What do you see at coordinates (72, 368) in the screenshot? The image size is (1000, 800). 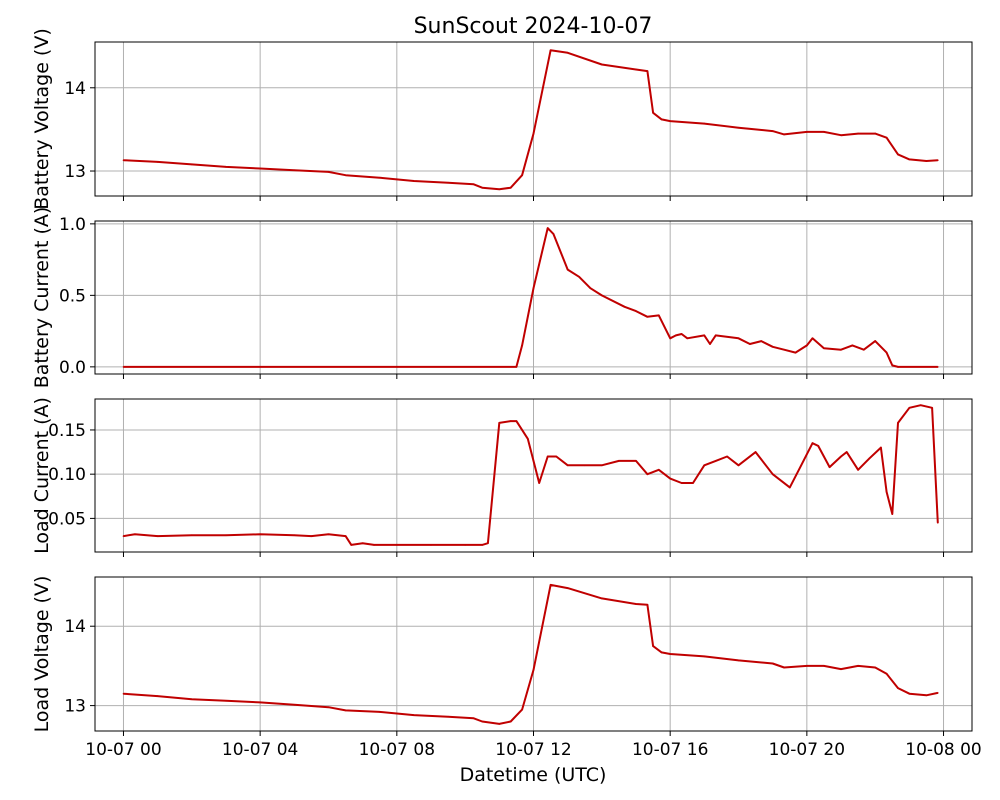 I see `y-tick-label: 0.0` at bounding box center [72, 368].